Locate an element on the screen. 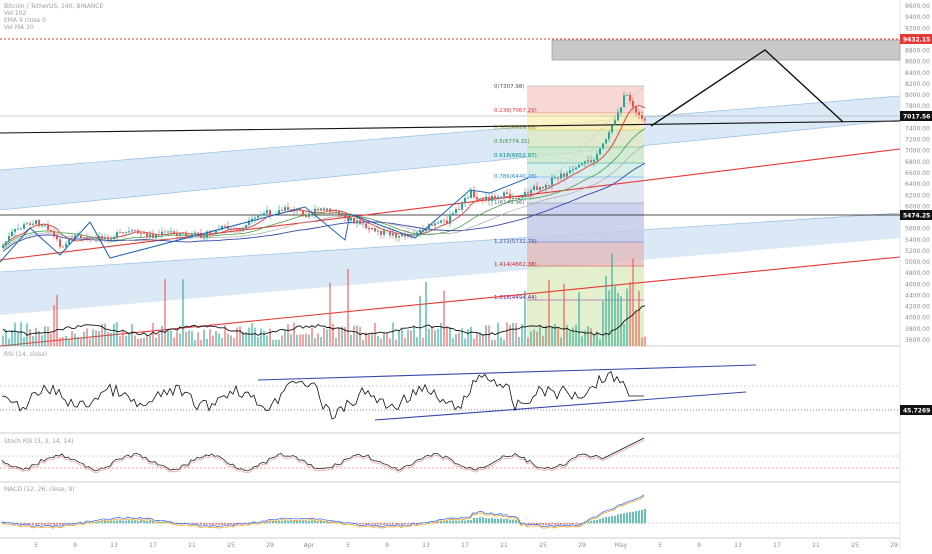  time-tick-label: 21 is located at coordinates (504, 545).